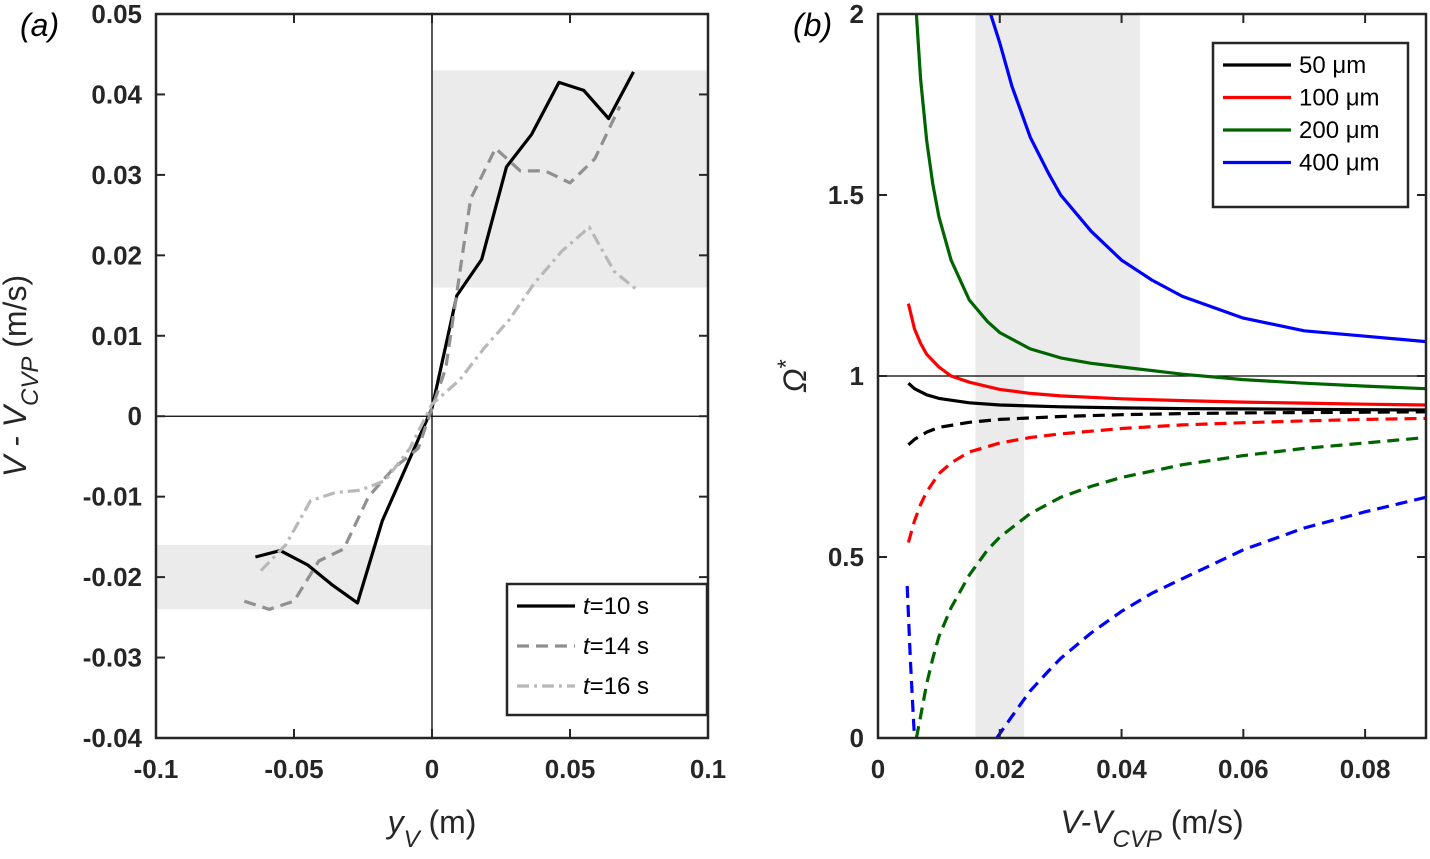 The height and width of the screenshot is (859, 1430). What do you see at coordinates (812, 25) in the screenshot?
I see `panel-label: (b)` at bounding box center [812, 25].